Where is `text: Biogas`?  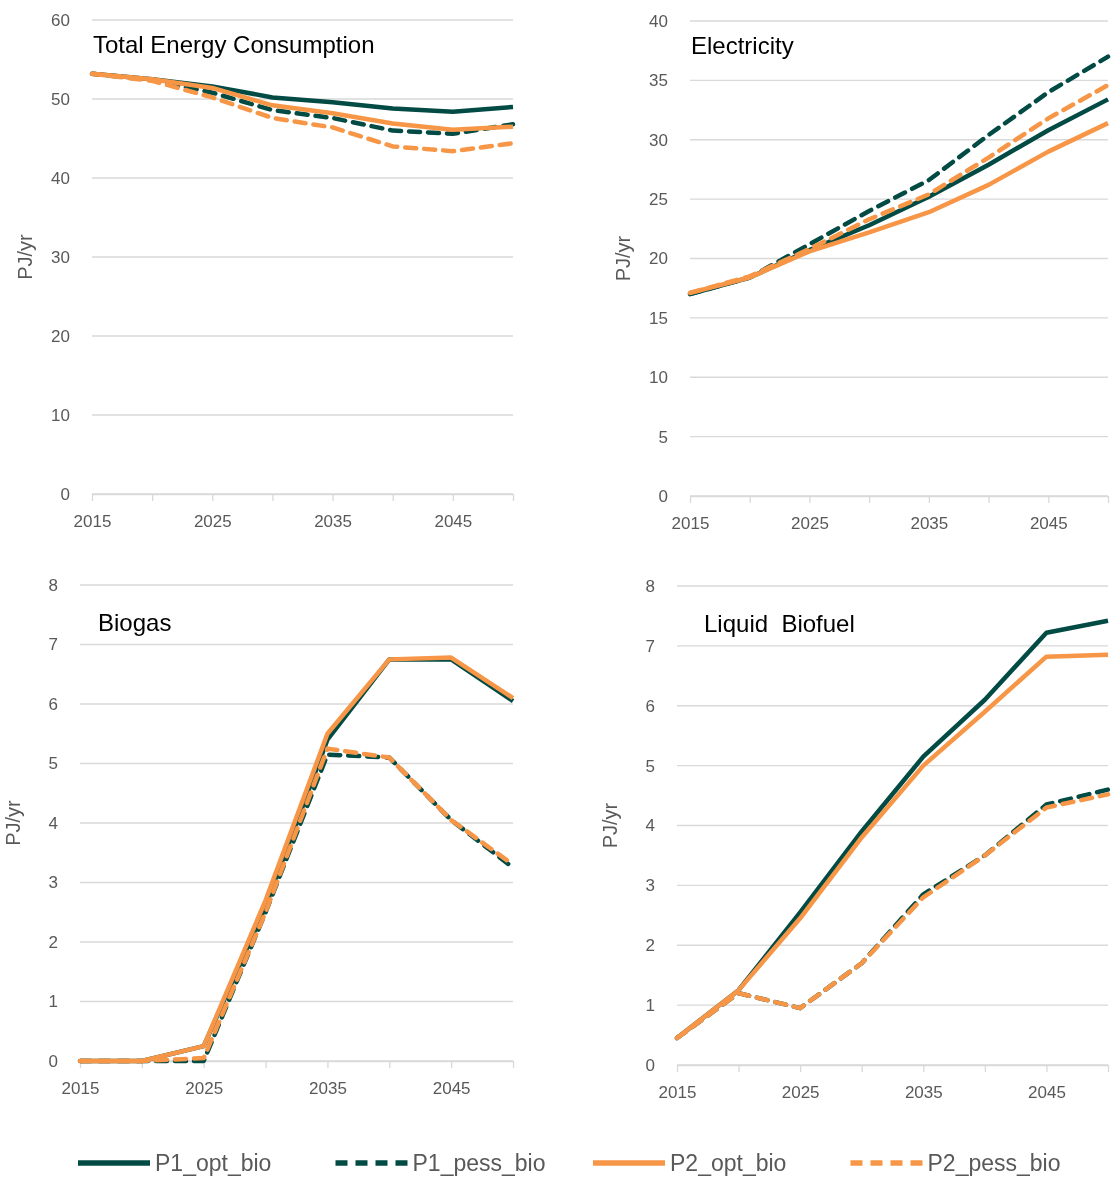
text: Biogas is located at coordinates (135, 622).